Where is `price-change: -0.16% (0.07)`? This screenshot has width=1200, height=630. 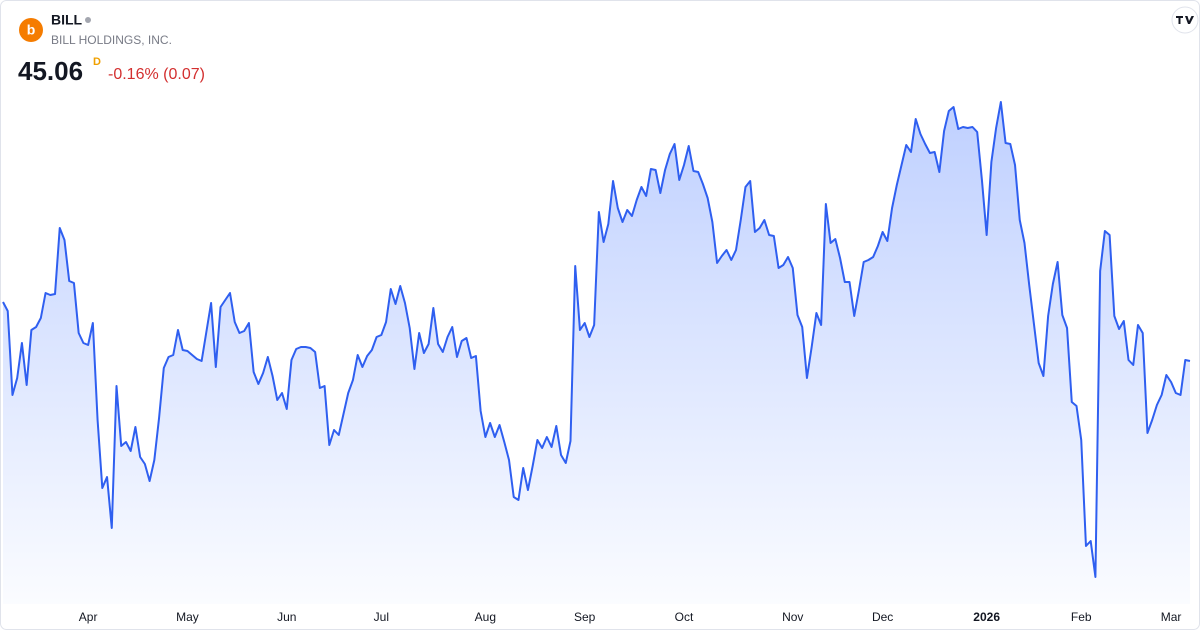 price-change: -0.16% (0.07) is located at coordinates (156, 74).